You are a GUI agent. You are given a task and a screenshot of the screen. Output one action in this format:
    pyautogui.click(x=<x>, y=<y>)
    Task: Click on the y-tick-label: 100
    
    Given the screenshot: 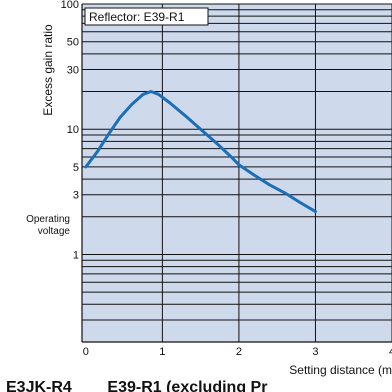 What is the action you would take?
    pyautogui.click(x=70, y=5)
    